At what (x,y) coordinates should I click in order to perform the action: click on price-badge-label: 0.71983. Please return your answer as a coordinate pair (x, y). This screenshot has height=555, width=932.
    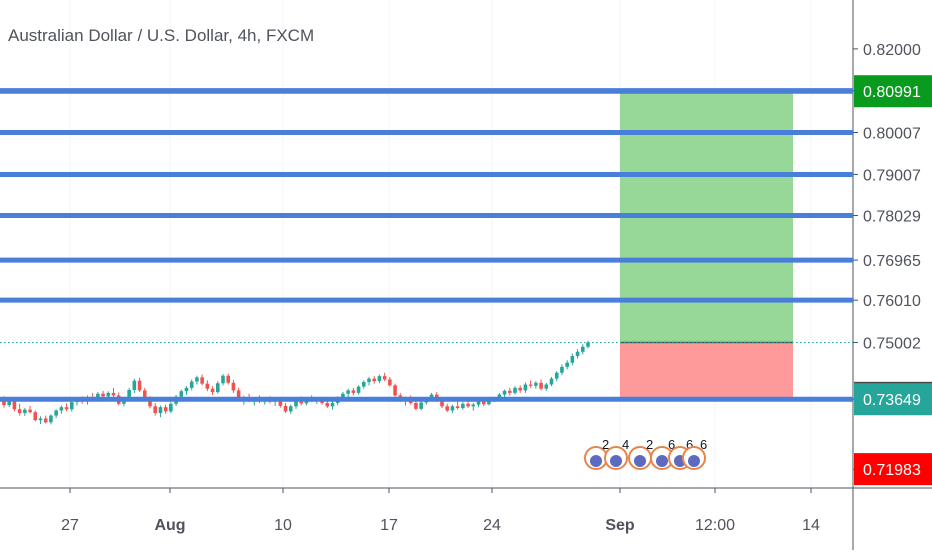
    Looking at the image, I should click on (892, 470).